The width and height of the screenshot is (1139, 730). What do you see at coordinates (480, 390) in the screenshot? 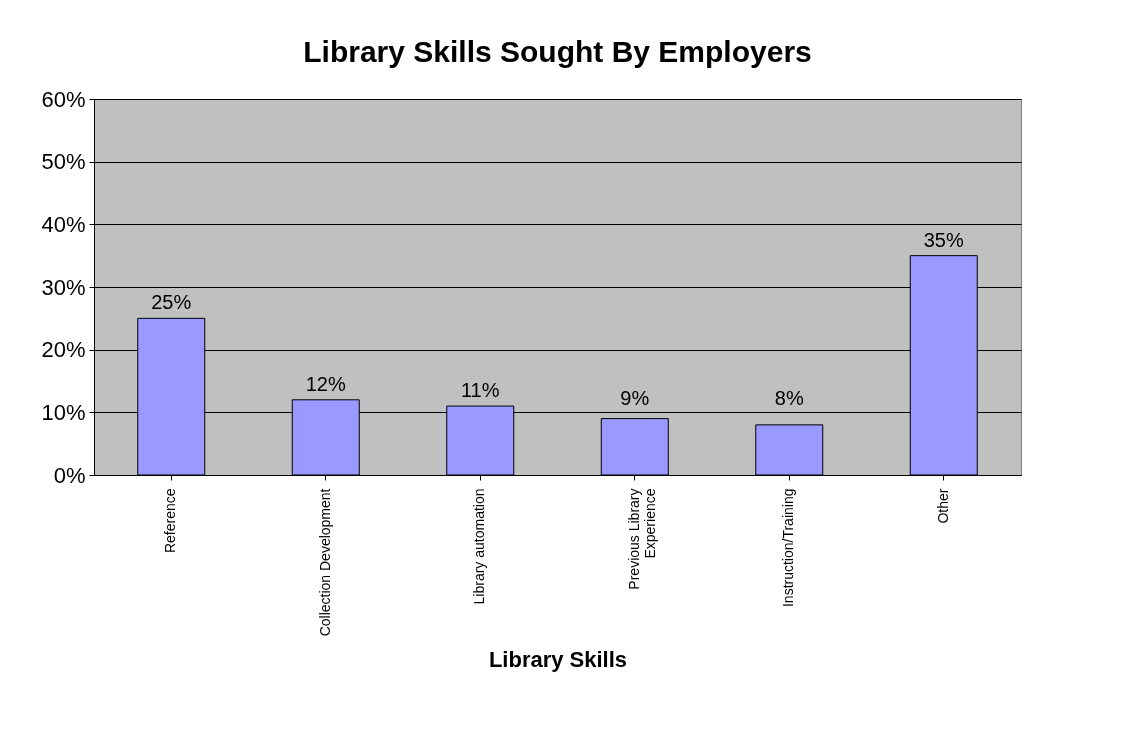
I see `data-label: 11%` at bounding box center [480, 390].